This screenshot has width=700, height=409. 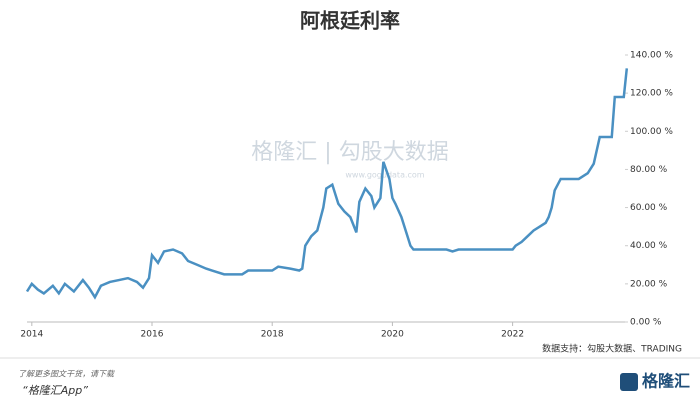 What do you see at coordinates (66, 374) in the screenshot?
I see `footer-note: 了解更多图文干货，请下载` at bounding box center [66, 374].